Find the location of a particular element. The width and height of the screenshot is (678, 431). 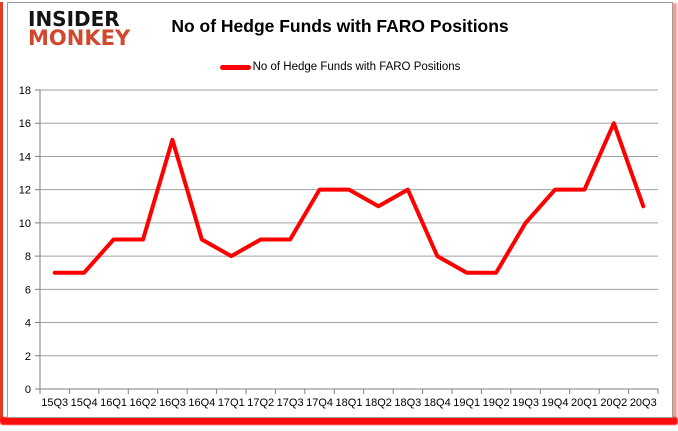

svg-text: 2 is located at coordinates (28, 357).